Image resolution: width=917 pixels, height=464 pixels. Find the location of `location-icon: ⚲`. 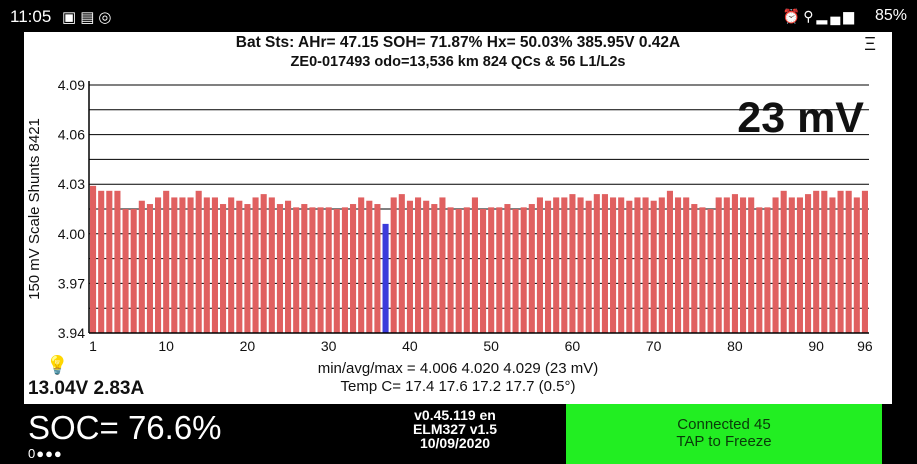

location-icon: ⚲ is located at coordinates (810, 16).